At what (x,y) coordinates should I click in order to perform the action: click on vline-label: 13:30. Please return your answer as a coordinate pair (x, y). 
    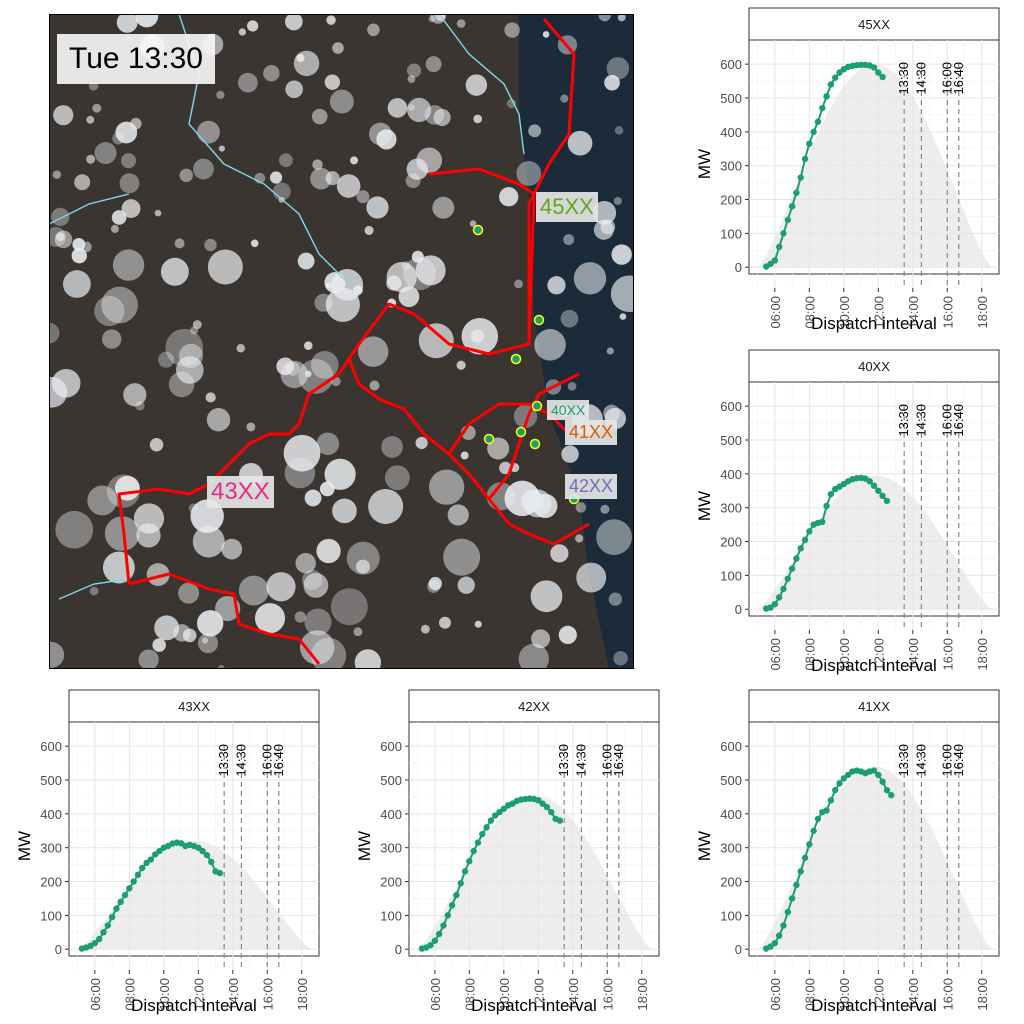
    Looking at the image, I should click on (223, 760).